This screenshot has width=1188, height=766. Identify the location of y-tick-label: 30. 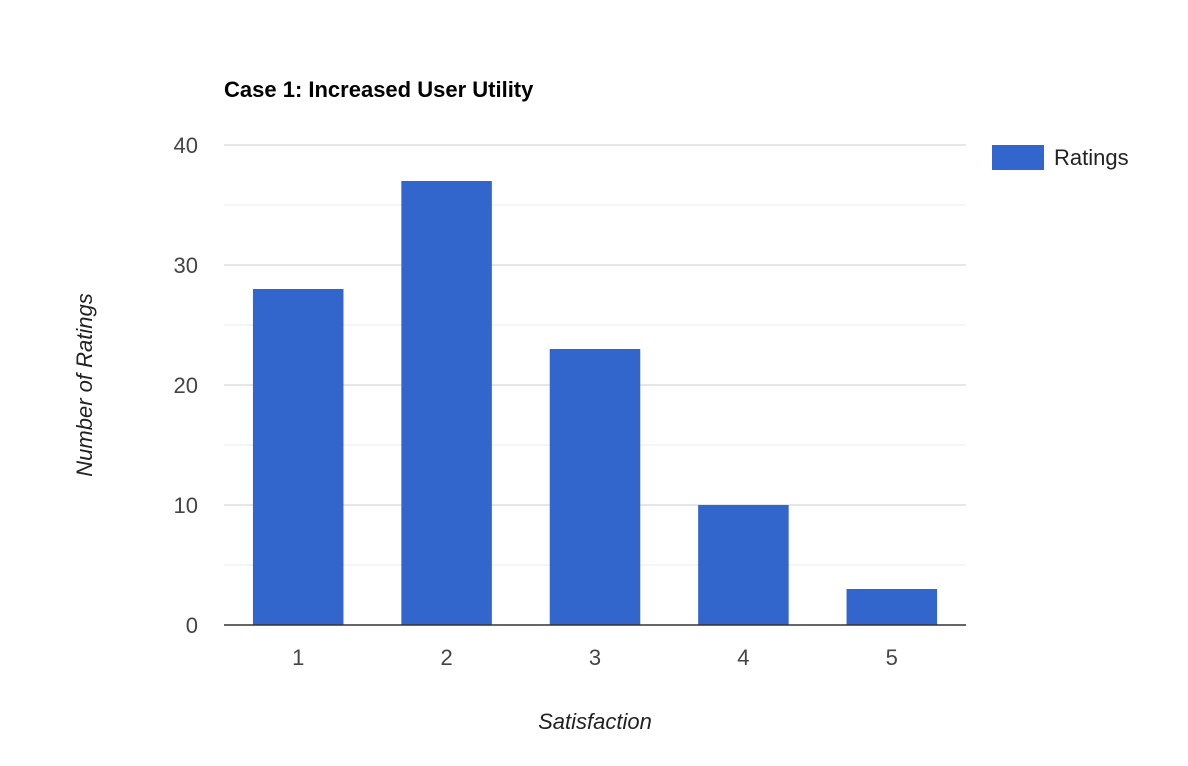
(186, 265).